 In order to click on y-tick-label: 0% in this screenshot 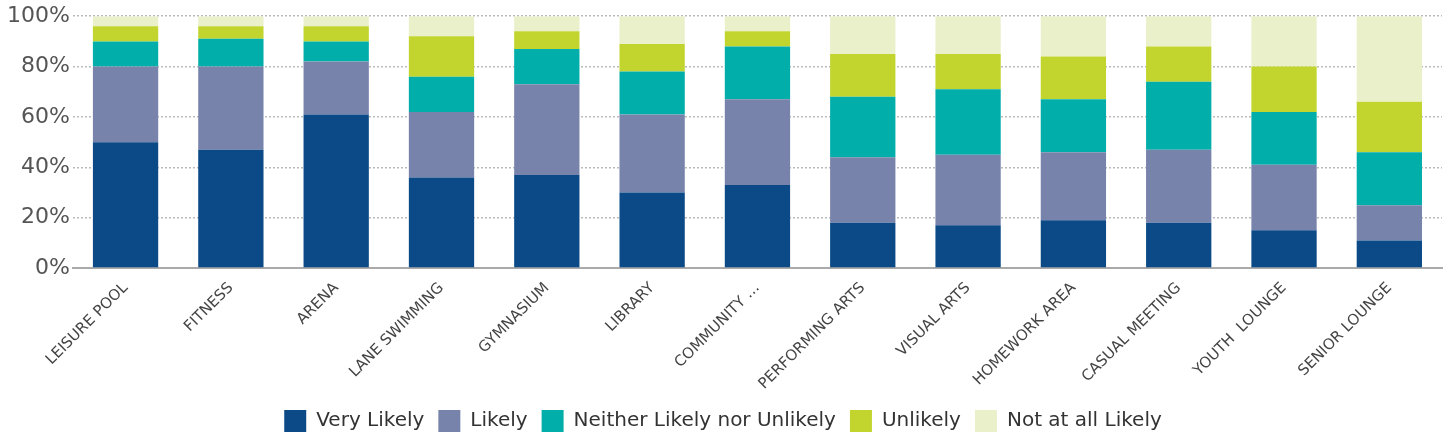, I will do `click(52, 266)`.